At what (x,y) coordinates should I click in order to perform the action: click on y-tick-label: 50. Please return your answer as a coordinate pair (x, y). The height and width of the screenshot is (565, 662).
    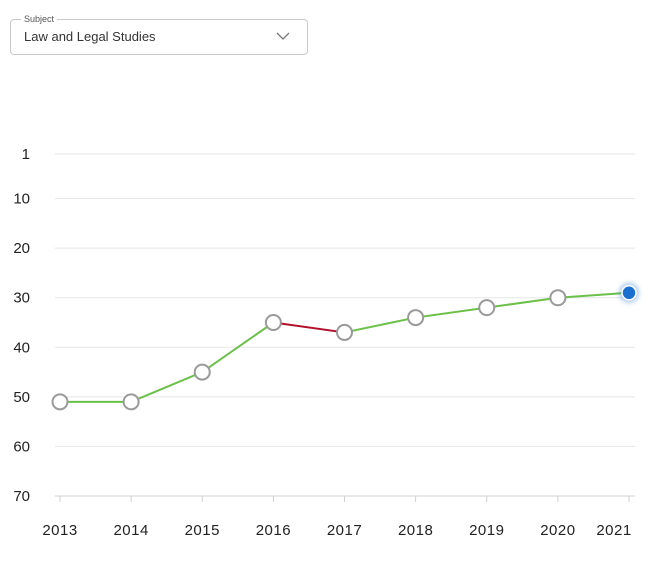
    Looking at the image, I should click on (21, 397).